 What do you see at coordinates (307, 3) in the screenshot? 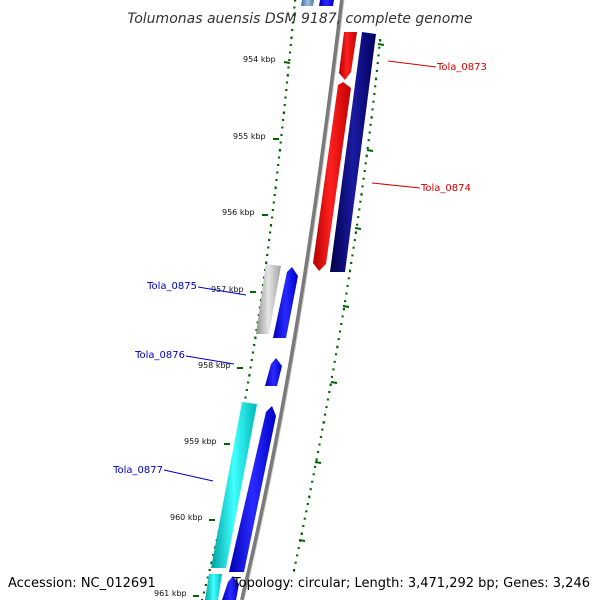
I see `gene-steel-partial` at bounding box center [307, 3].